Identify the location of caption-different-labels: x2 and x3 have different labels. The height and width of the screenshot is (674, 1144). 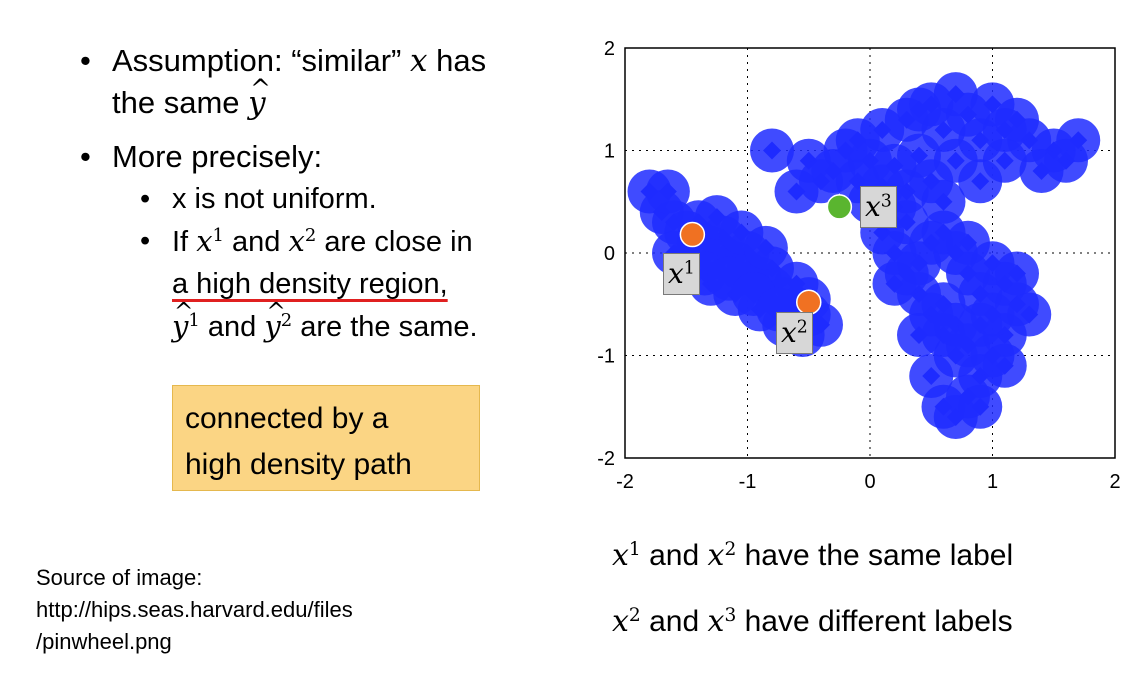
(812, 621).